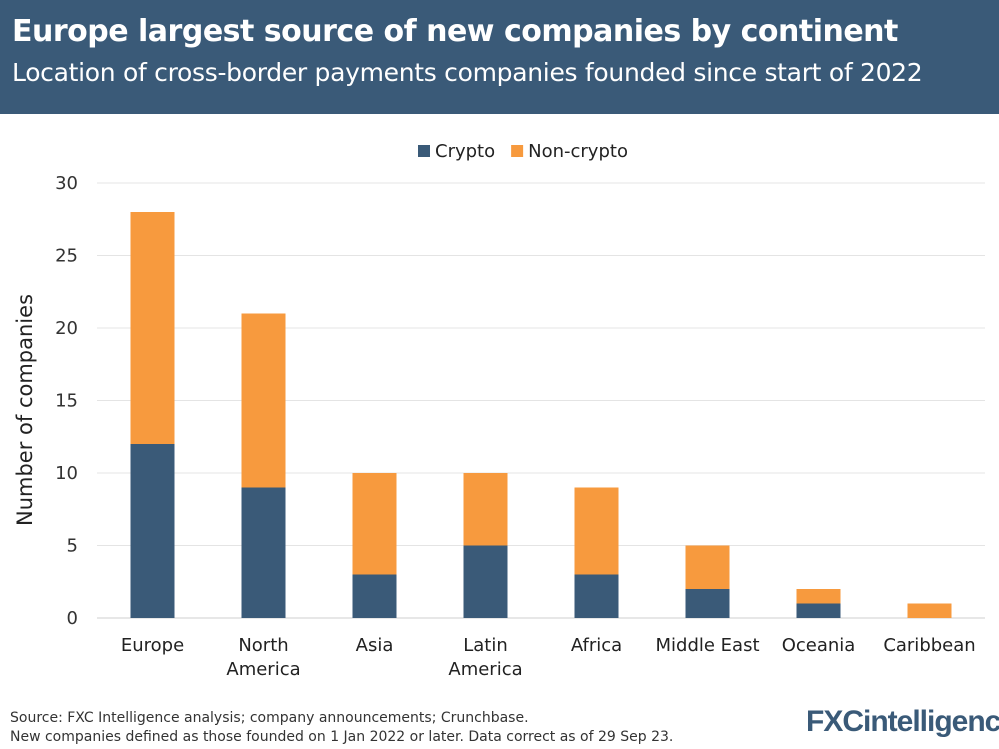 The image size is (999, 749). Describe the element at coordinates (819, 645) in the screenshot. I see `x-tick-label: Oceania` at that location.